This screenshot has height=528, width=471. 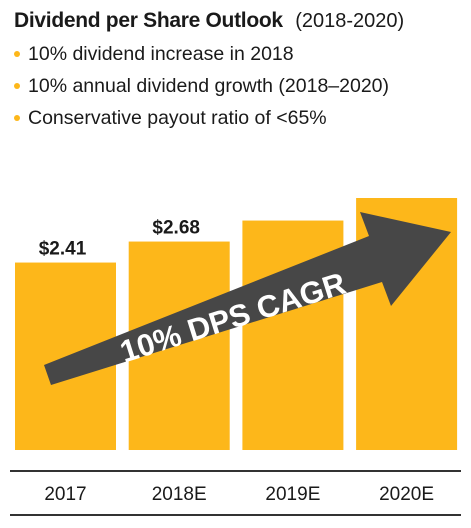 I want to click on data-label: $2.41, so click(x=63, y=249).